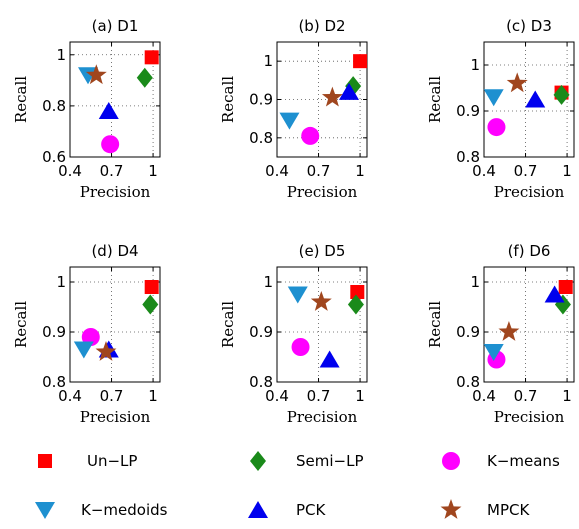  What do you see at coordinates (124, 510) in the screenshot?
I see `legend-label: K−medoids` at bounding box center [124, 510].